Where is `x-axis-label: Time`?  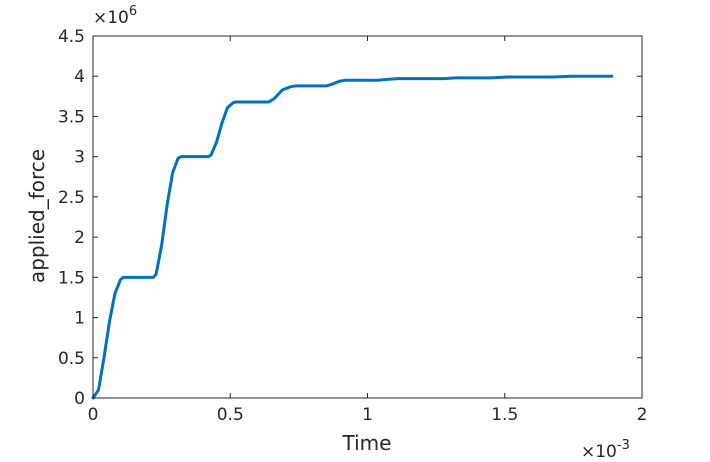 x-axis-label: Time is located at coordinates (367, 443).